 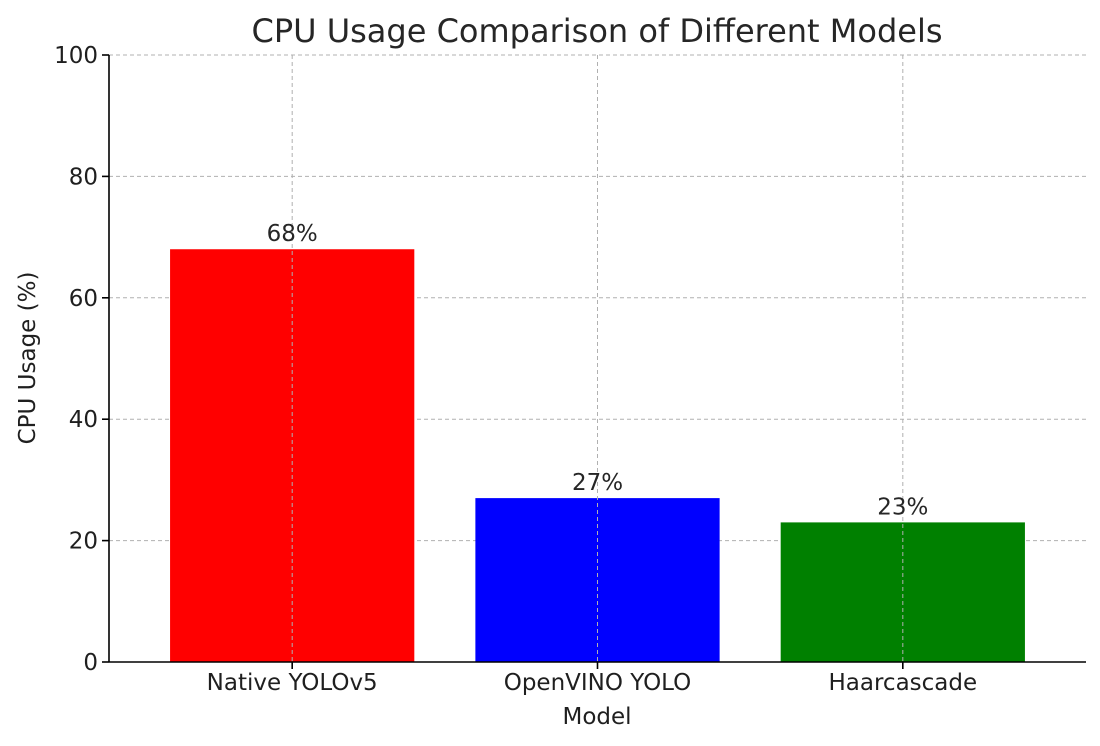 What do you see at coordinates (596, 717) in the screenshot?
I see `x-axis-label: Model` at bounding box center [596, 717].